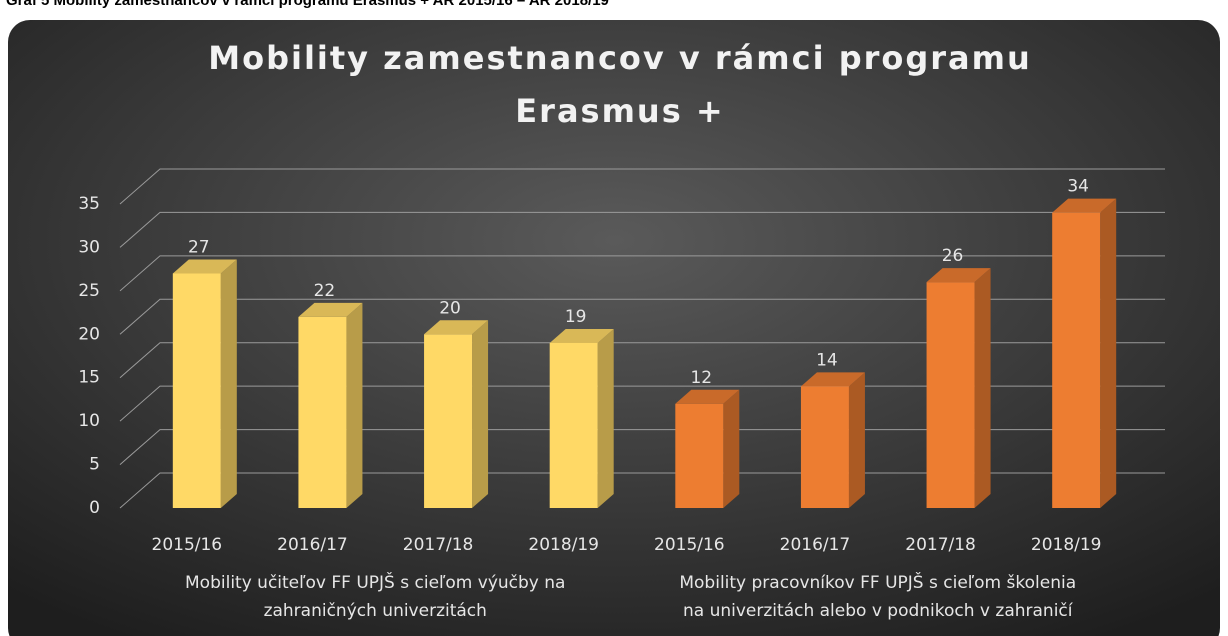 The height and width of the screenshot is (636, 1228). I want to click on group-label: zahraničných univerzitách, so click(375, 611).